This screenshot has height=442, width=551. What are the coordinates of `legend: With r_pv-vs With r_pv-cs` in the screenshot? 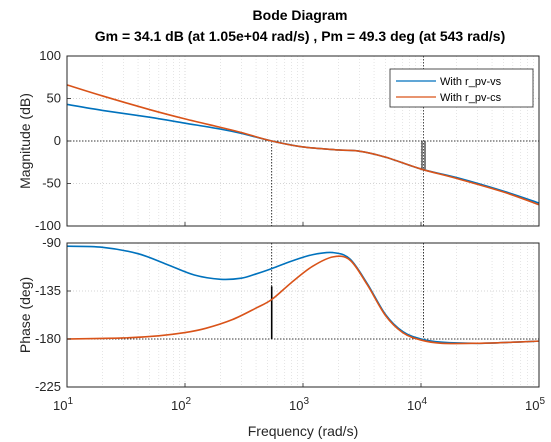 It's located at (461, 88).